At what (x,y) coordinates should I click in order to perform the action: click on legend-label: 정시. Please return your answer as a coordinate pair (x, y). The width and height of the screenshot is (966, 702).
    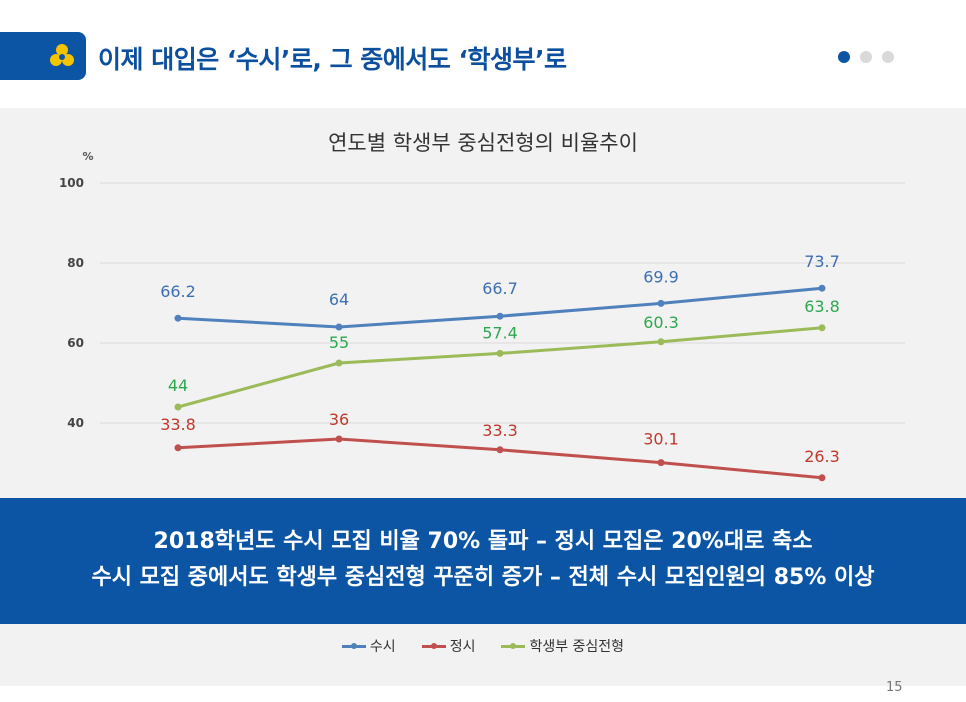
    Looking at the image, I should click on (462, 647).